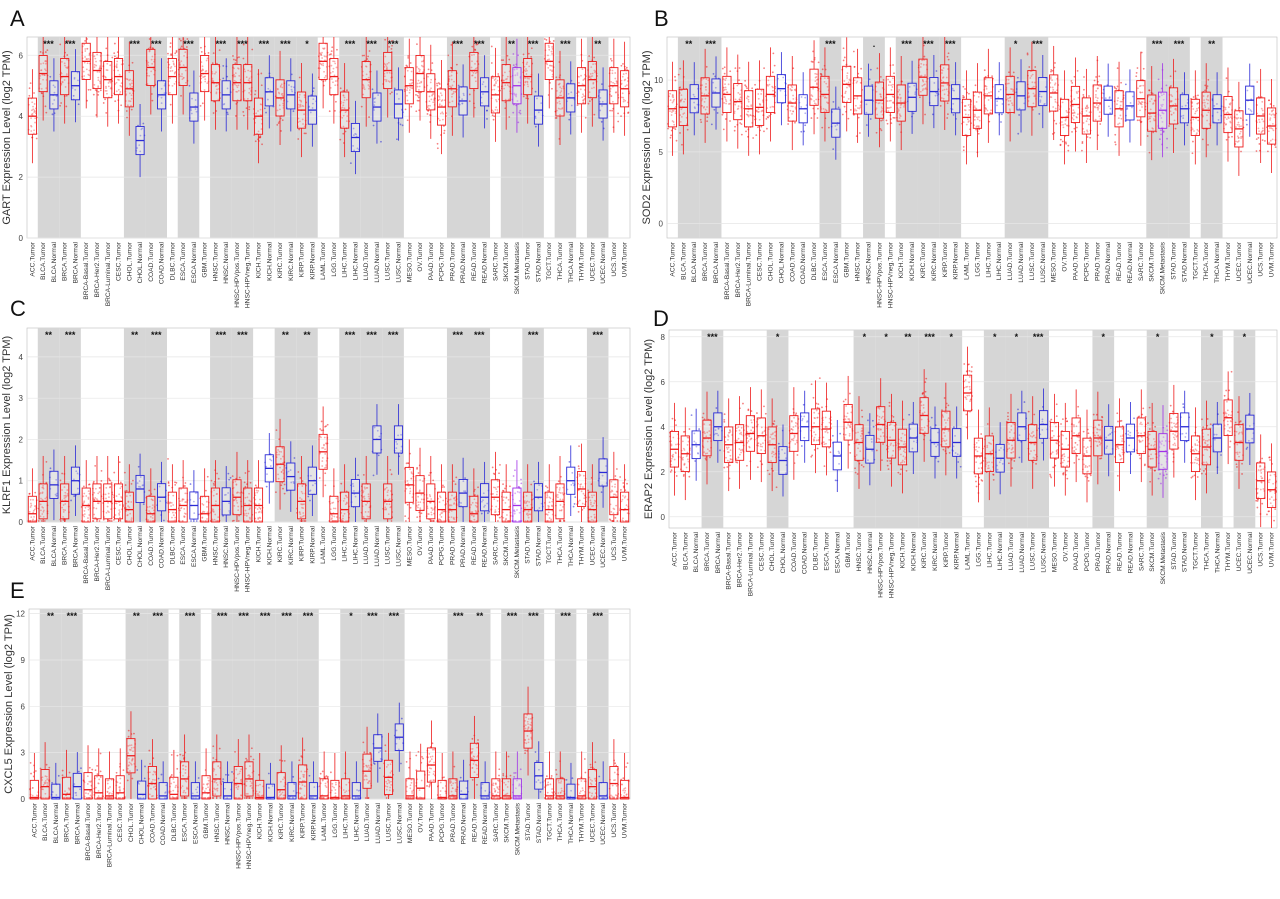  What do you see at coordinates (312, 260) in the screenshot?
I see `x-tick-label: KIRP.Normal` at bounding box center [312, 260].